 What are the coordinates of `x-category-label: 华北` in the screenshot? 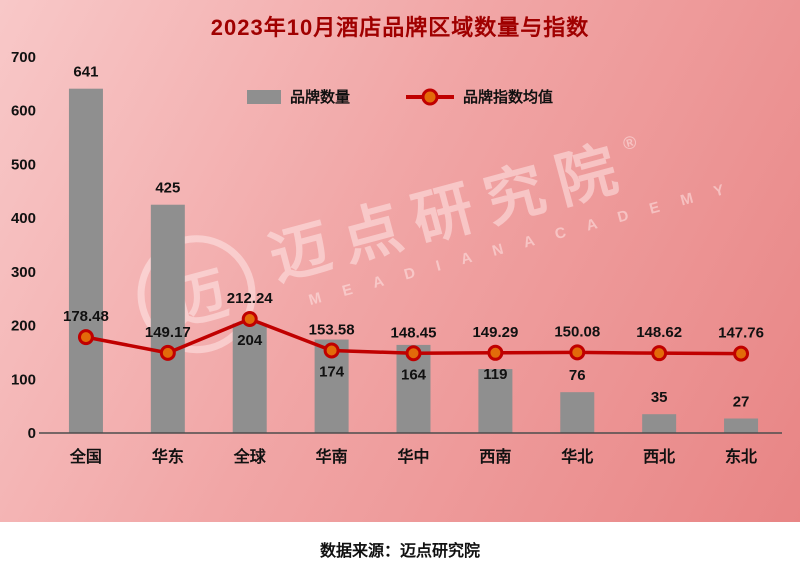 It's located at (577, 456).